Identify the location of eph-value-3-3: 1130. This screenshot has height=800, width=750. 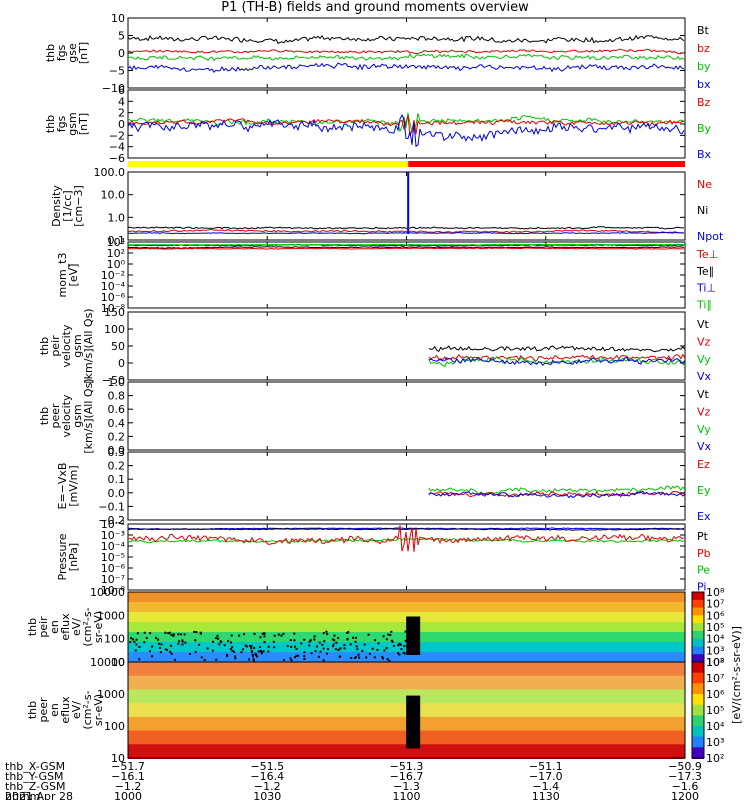
(546, 795).